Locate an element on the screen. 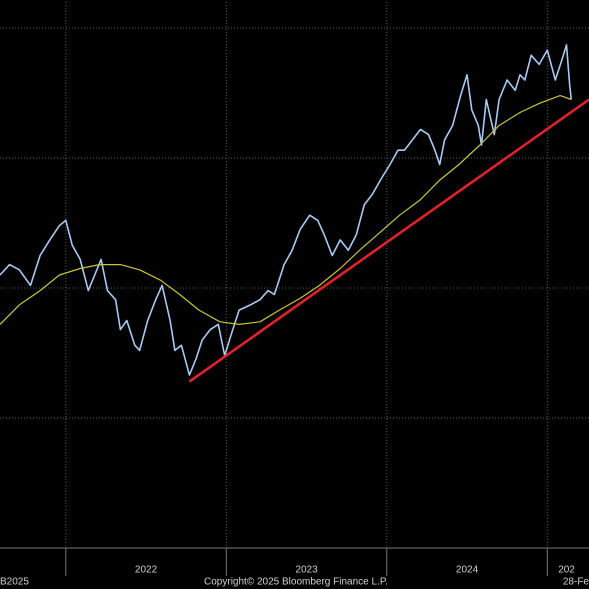 This screenshot has height=589, width=589. x-tick-label: 2024 is located at coordinates (467, 570).